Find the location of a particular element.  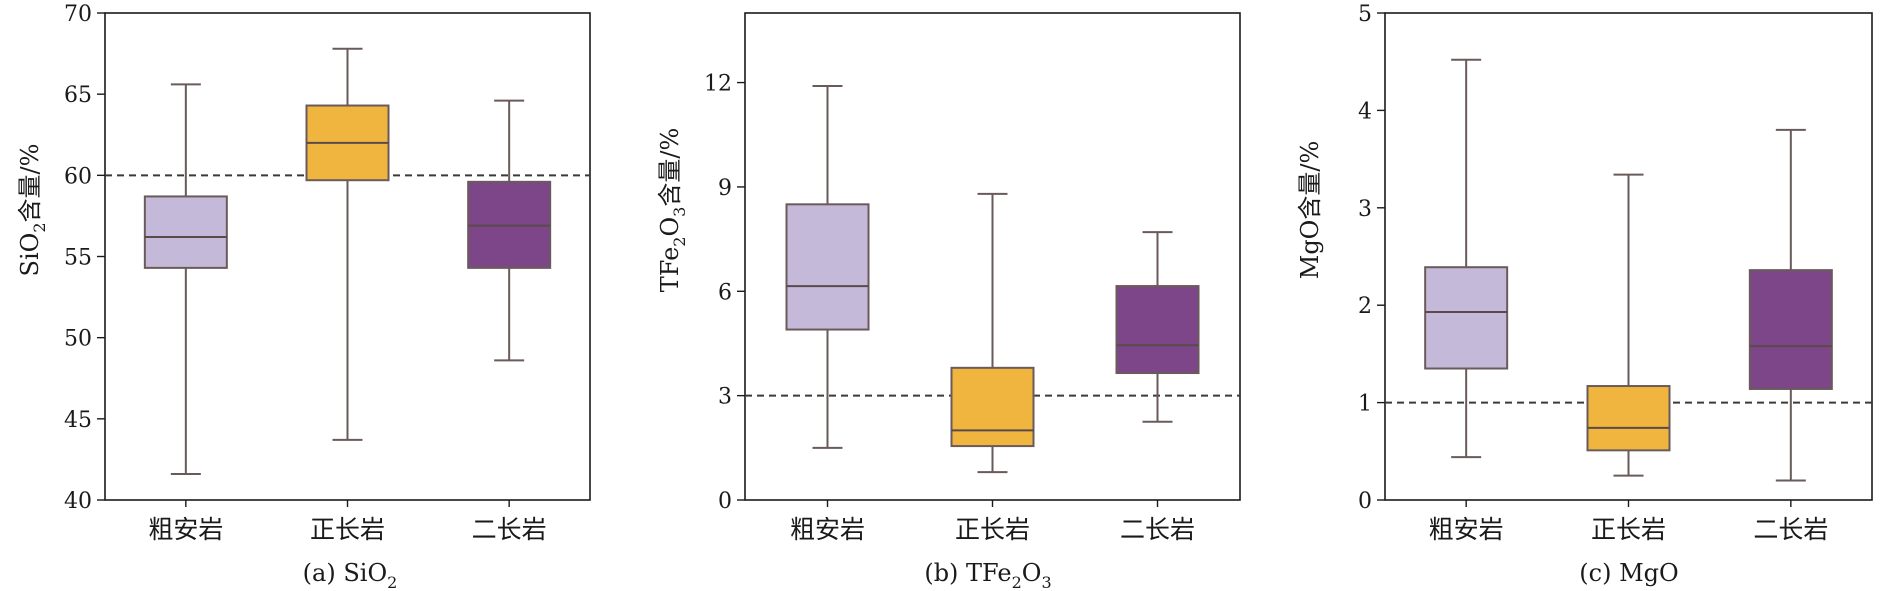

mgo-category-label: 二长岩 is located at coordinates (1790, 529).